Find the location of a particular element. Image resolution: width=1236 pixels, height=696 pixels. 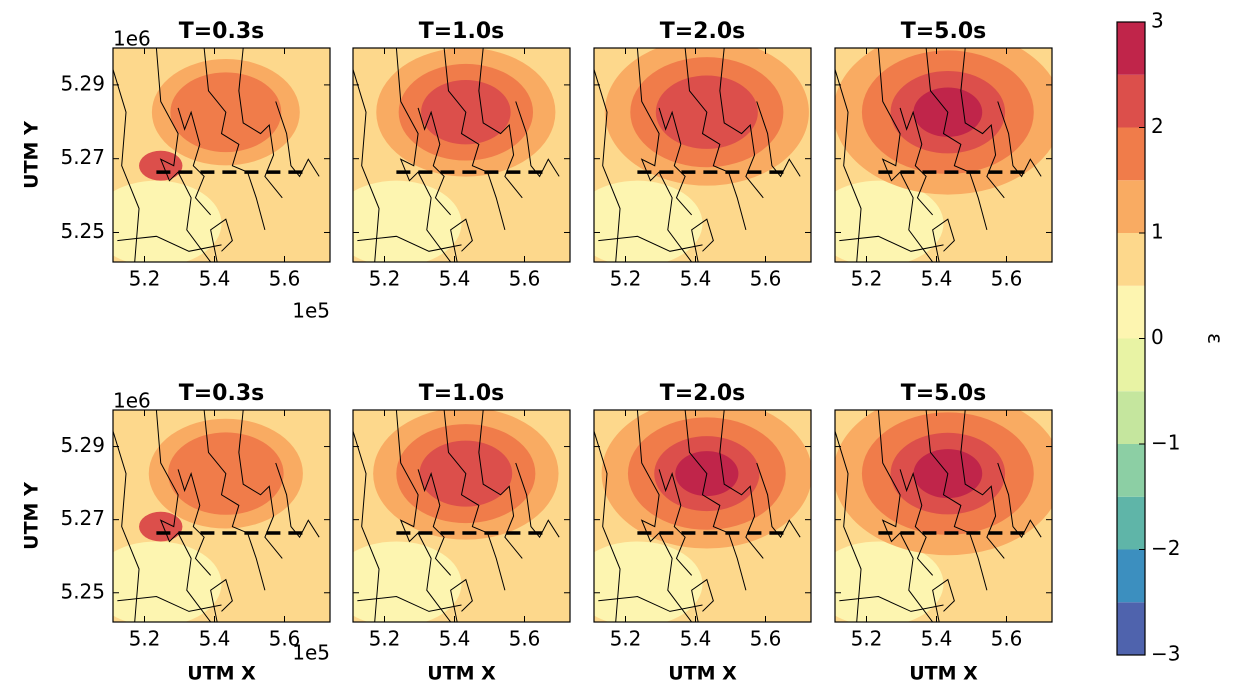

colorbar-tick-label: −1 is located at coordinates (1165, 443).